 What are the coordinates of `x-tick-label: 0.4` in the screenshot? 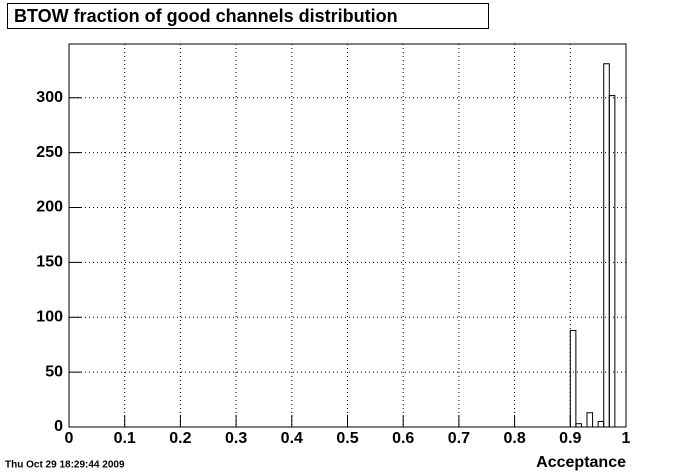 It's located at (292, 438).